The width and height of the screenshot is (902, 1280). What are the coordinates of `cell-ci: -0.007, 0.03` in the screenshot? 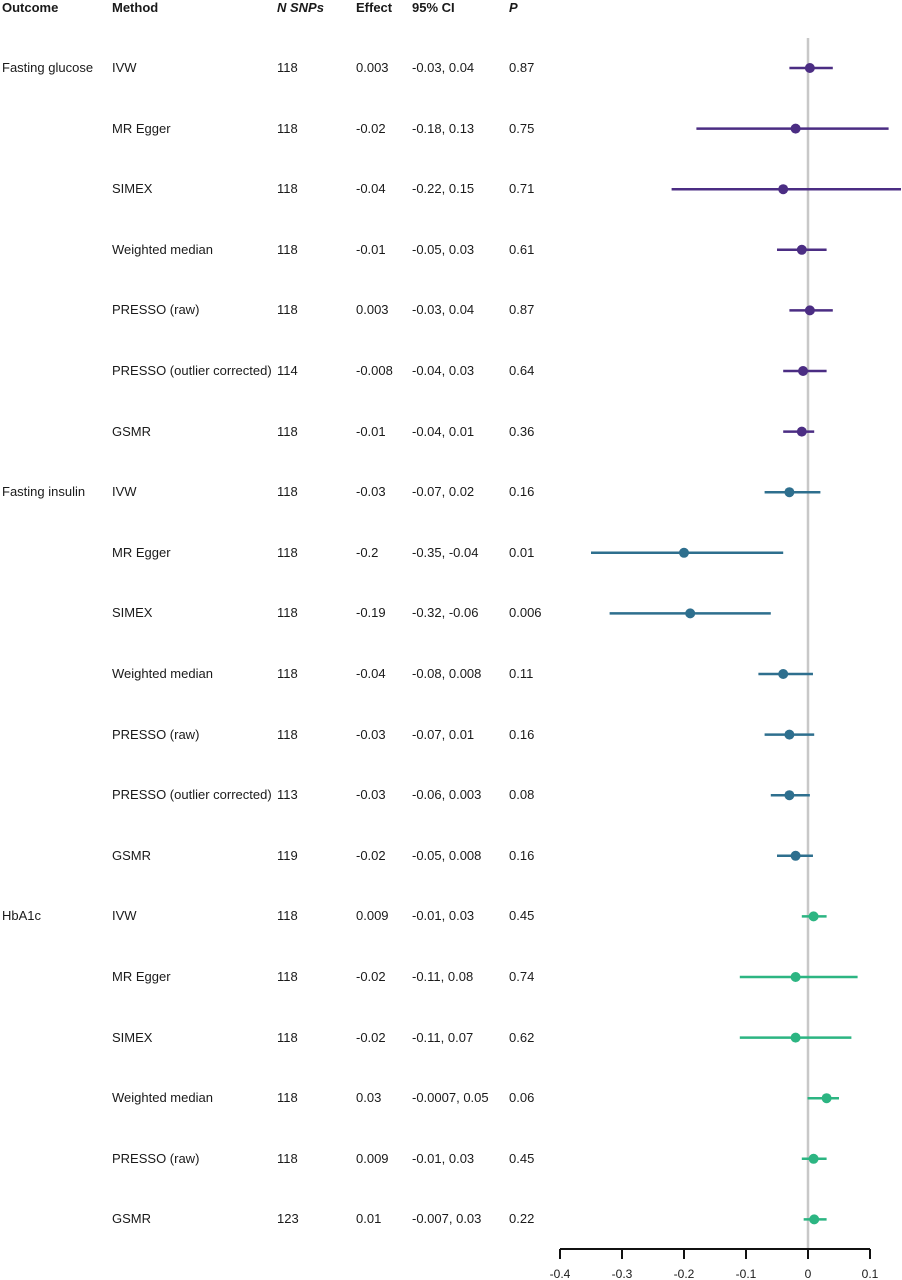 It's located at (447, 1219).